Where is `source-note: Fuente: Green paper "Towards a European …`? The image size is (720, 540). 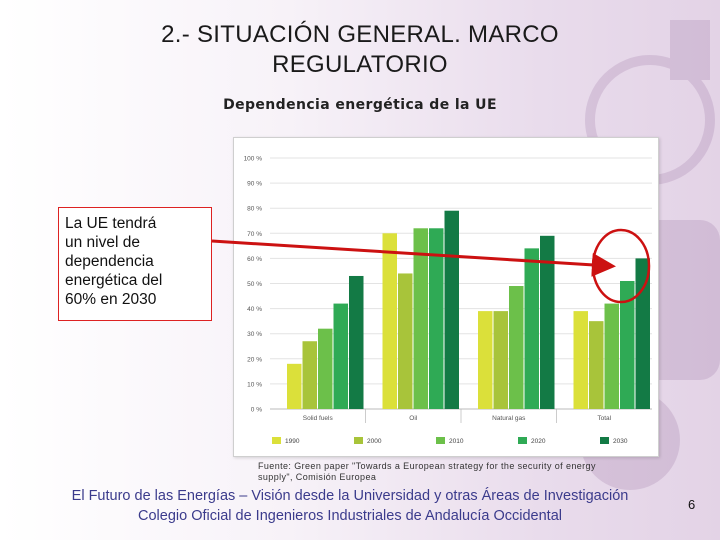
source-note: Fuente: Green paper "Towards a European … is located at coordinates (458, 472).